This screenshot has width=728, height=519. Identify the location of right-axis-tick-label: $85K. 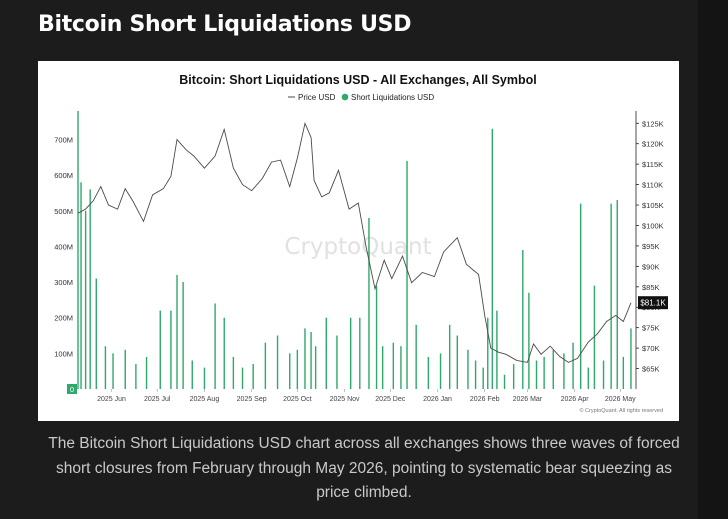
(651, 287).